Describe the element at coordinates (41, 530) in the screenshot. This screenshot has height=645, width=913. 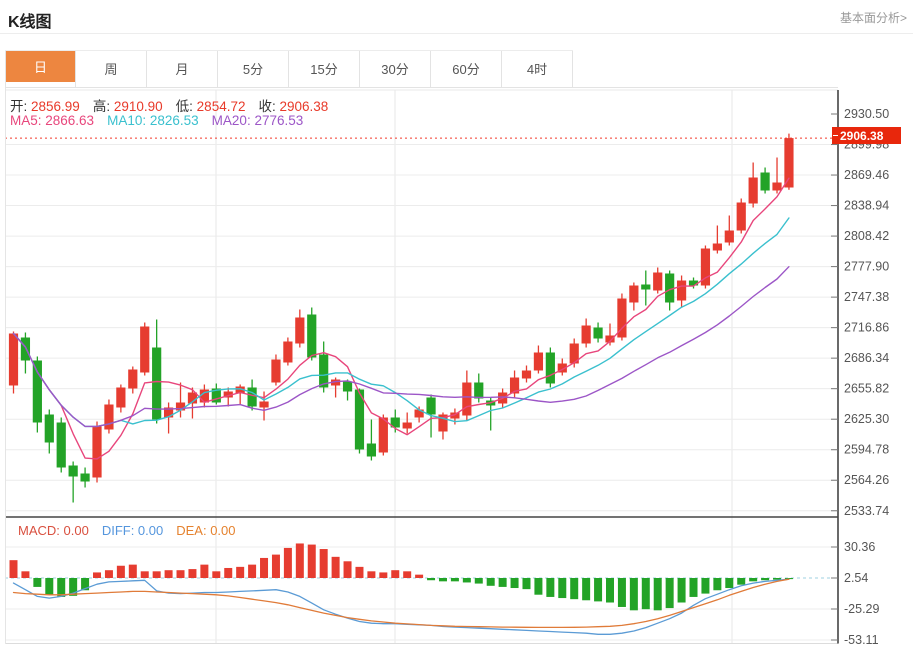
I see `legend-label: MACD:` at that location.